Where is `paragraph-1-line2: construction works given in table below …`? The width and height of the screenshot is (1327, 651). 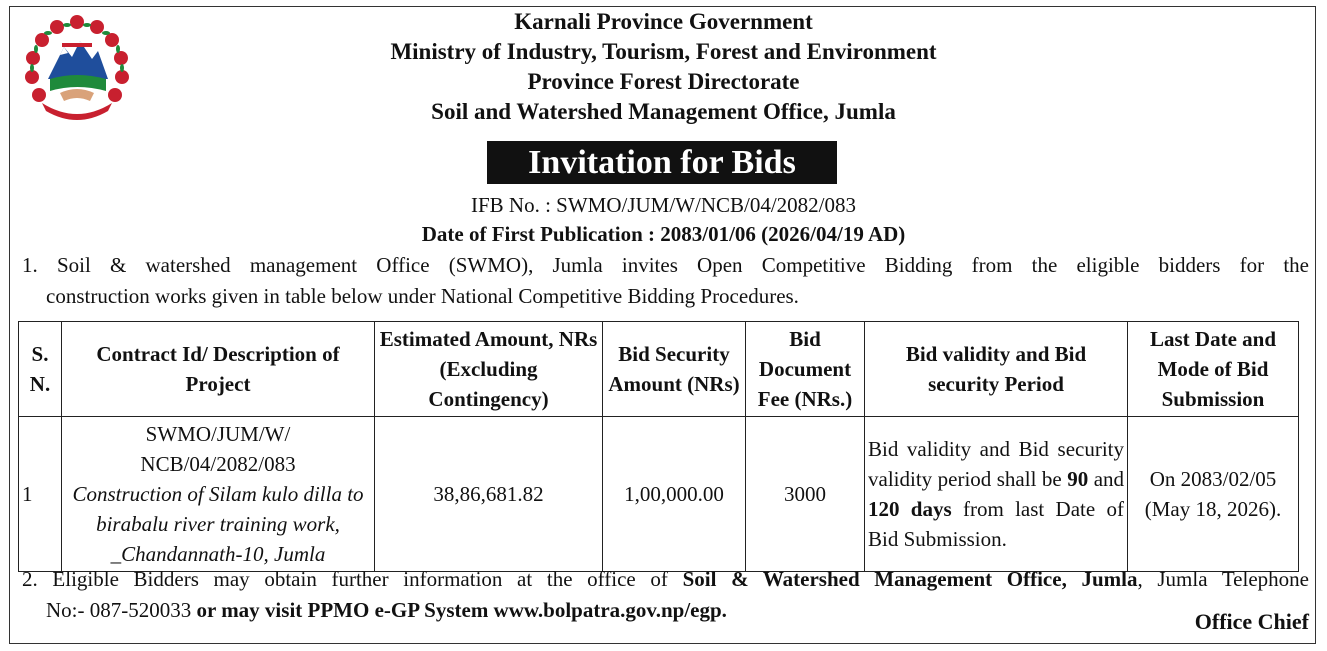
paragraph-1-line2: construction works given in table below … is located at coordinates (422, 296).